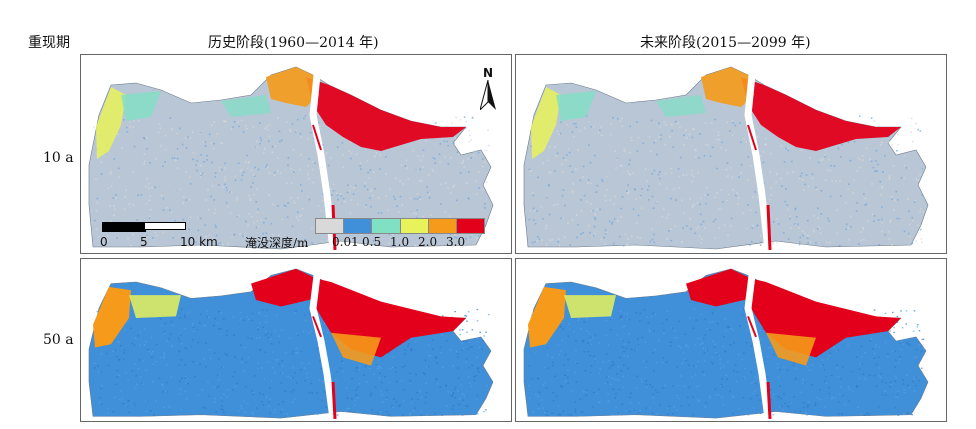 This screenshot has width=976, height=429. What do you see at coordinates (725, 43) in the screenshot?
I see `future-column-title: 未来阶段(2015—2099 年)` at bounding box center [725, 43].